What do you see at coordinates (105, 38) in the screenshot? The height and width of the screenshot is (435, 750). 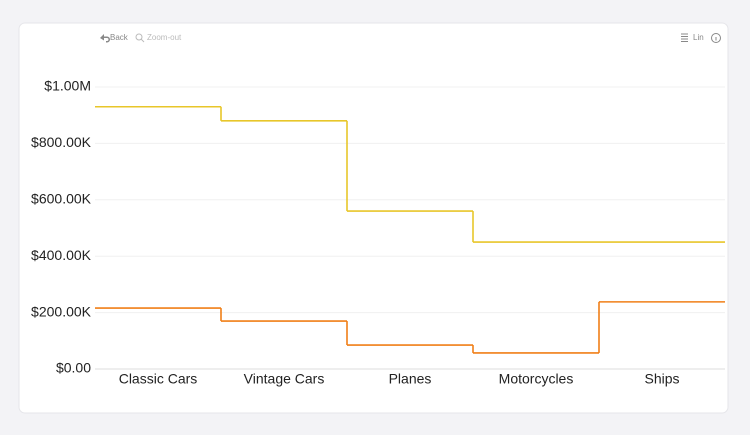 I see `back-icon` at bounding box center [105, 38].